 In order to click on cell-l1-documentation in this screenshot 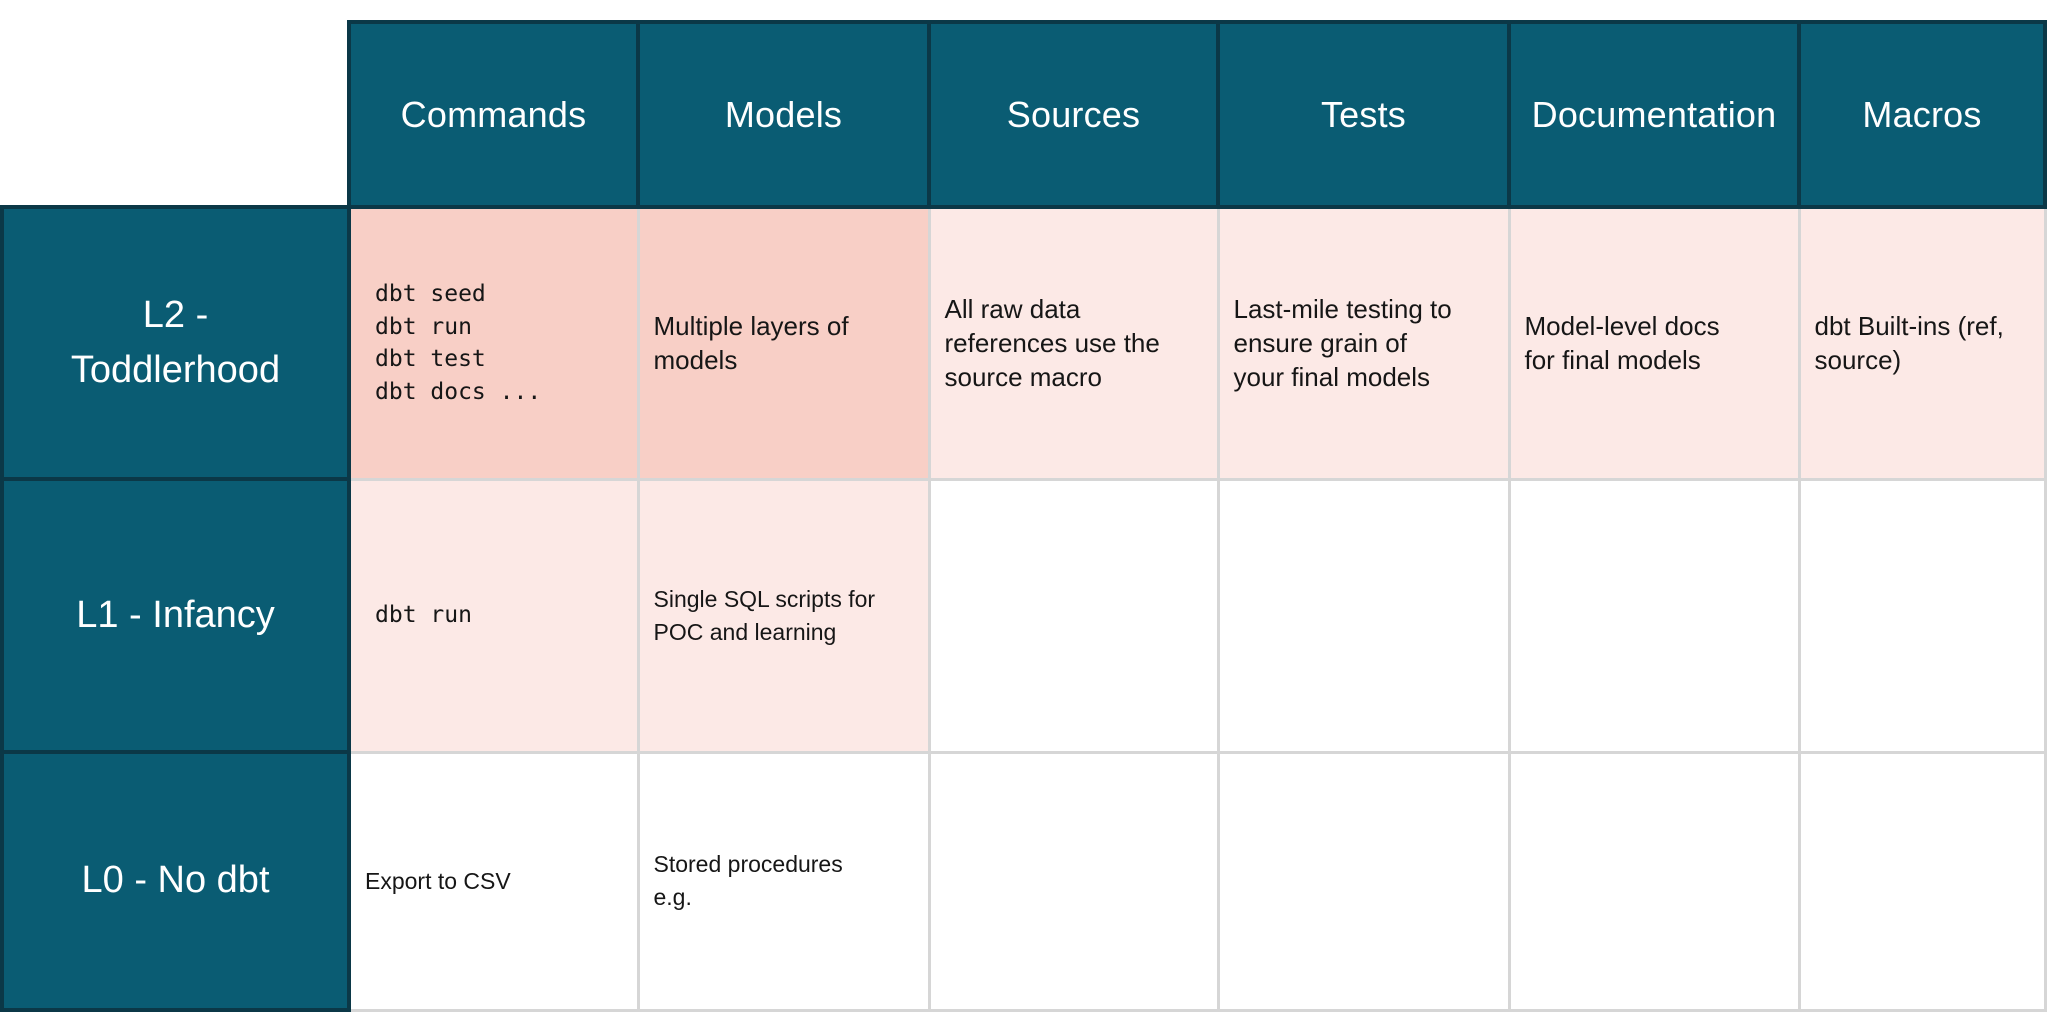, I will do `click(1654, 615)`.